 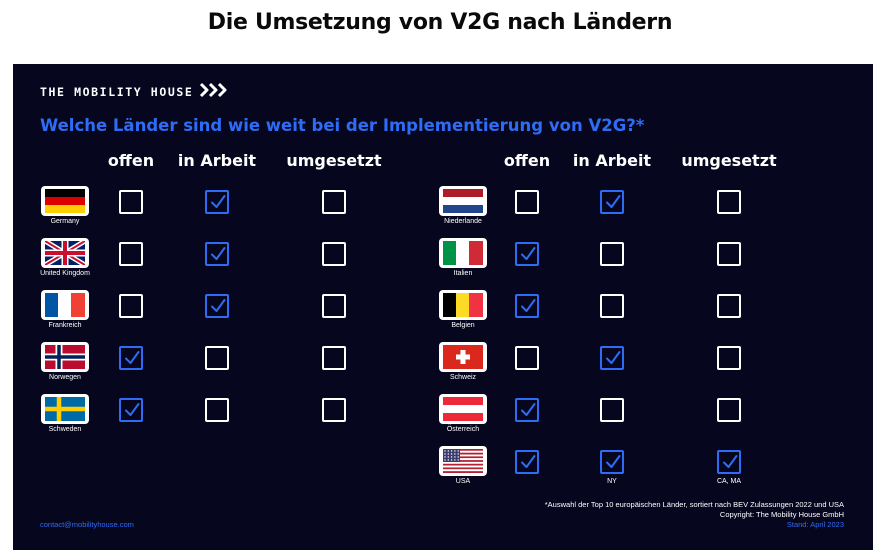 I want to click on country-label: Frankreich, so click(x=65, y=325).